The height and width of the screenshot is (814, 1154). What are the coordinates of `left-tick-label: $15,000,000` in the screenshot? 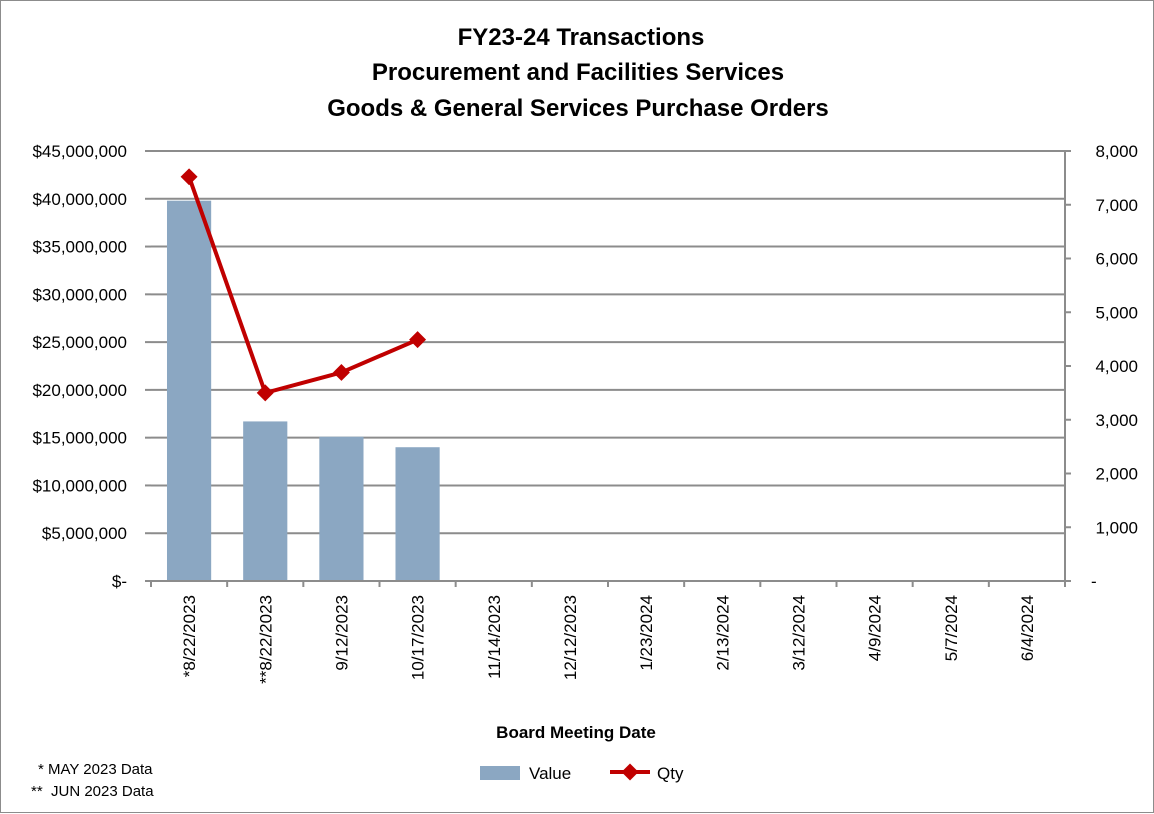 It's located at (79, 438).